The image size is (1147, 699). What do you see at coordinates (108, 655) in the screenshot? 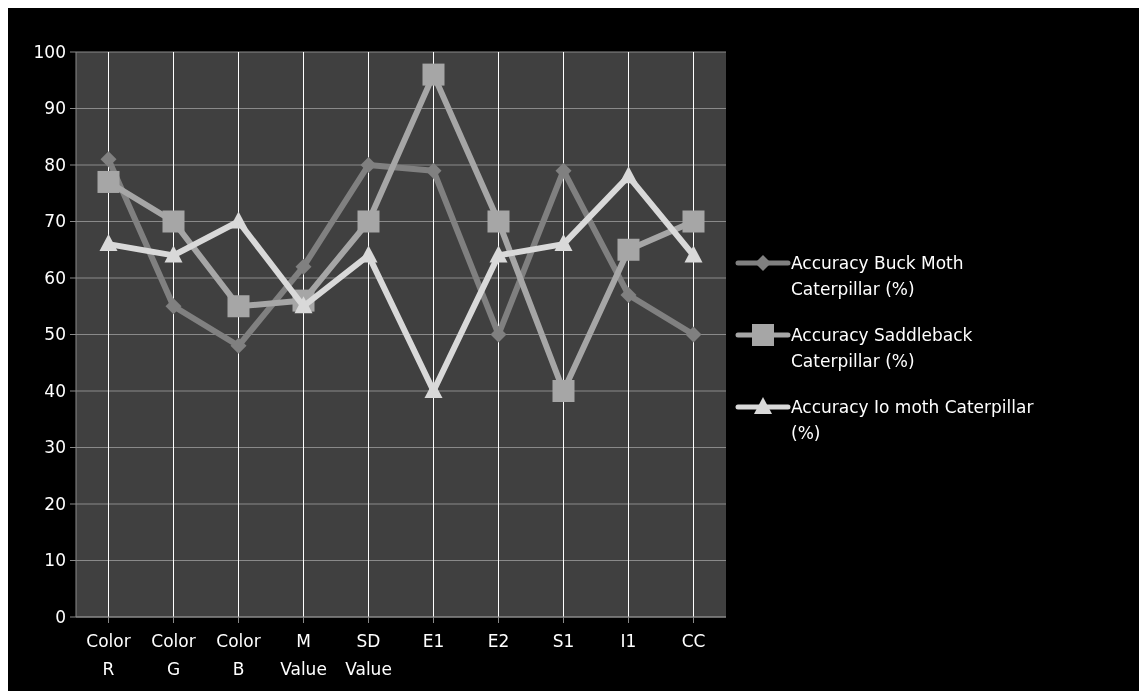
I see `x-tick-label: Color R` at bounding box center [108, 655].